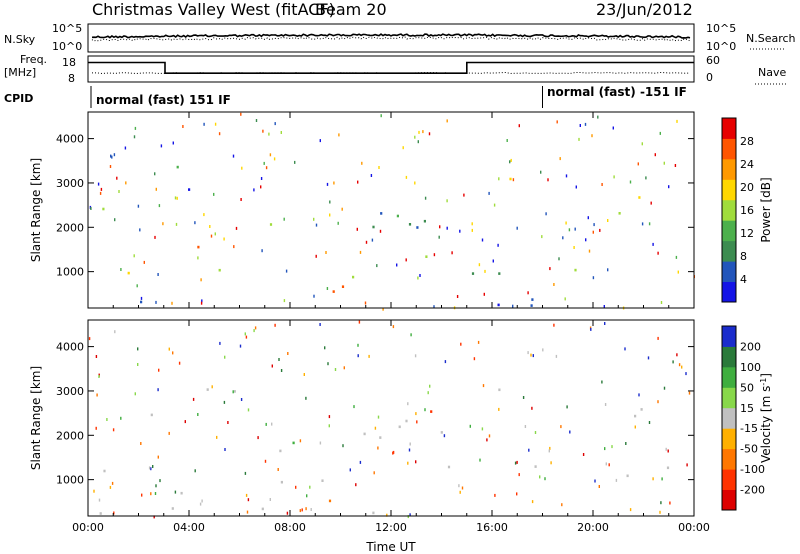 The height and width of the screenshot is (554, 800). Describe the element at coordinates (20, 39) in the screenshot. I see `noise-left-label: N.Sky` at that location.